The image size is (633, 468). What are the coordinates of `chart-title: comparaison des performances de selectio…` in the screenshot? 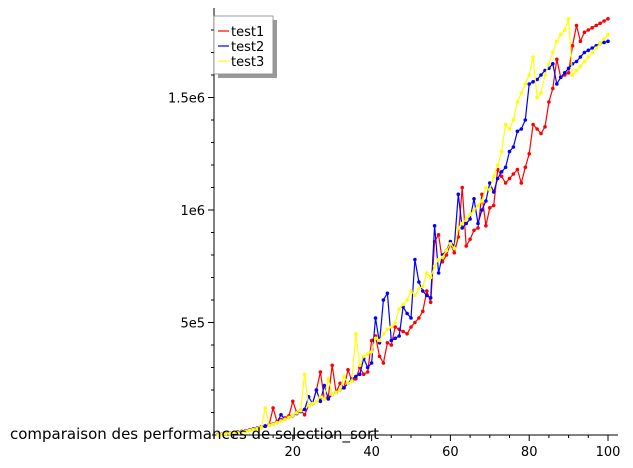 It's located at (194, 434).